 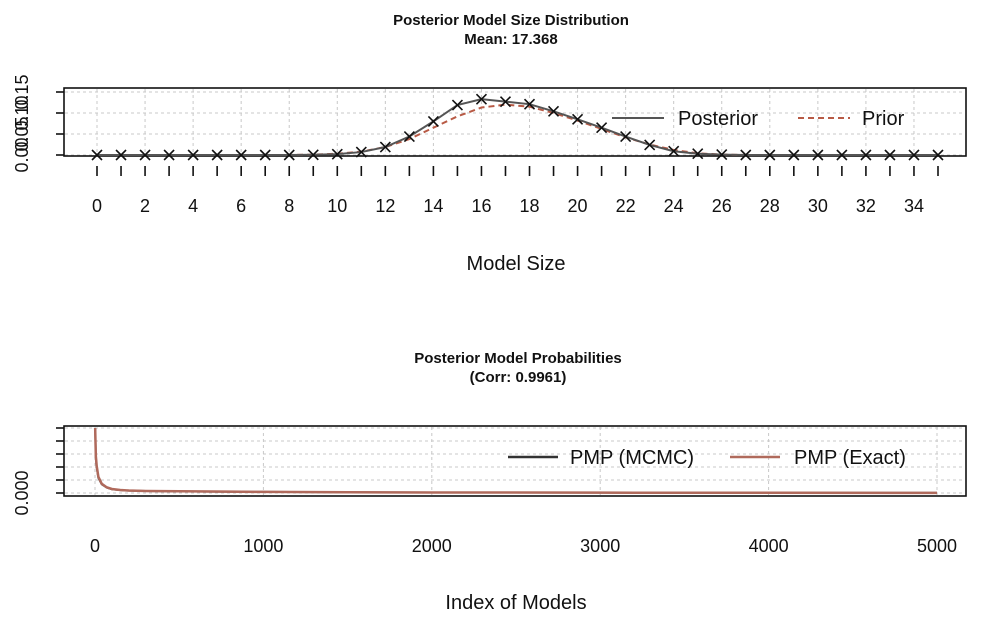 I want to click on chart1-x-tick-label: 30, so click(x=818, y=206).